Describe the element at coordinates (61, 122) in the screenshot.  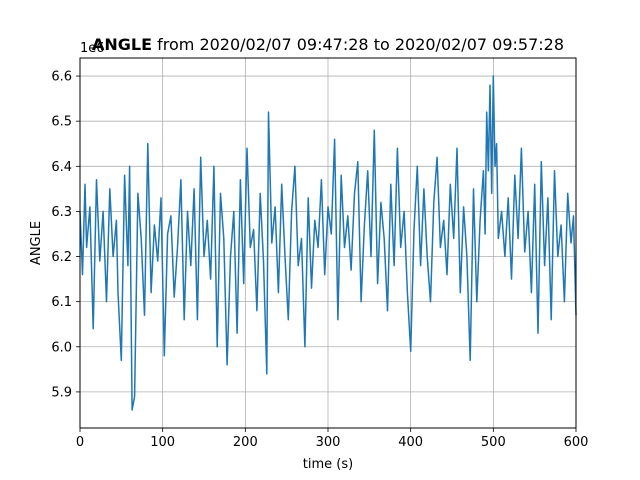
I see `y-tick-label: 6.5` at that location.